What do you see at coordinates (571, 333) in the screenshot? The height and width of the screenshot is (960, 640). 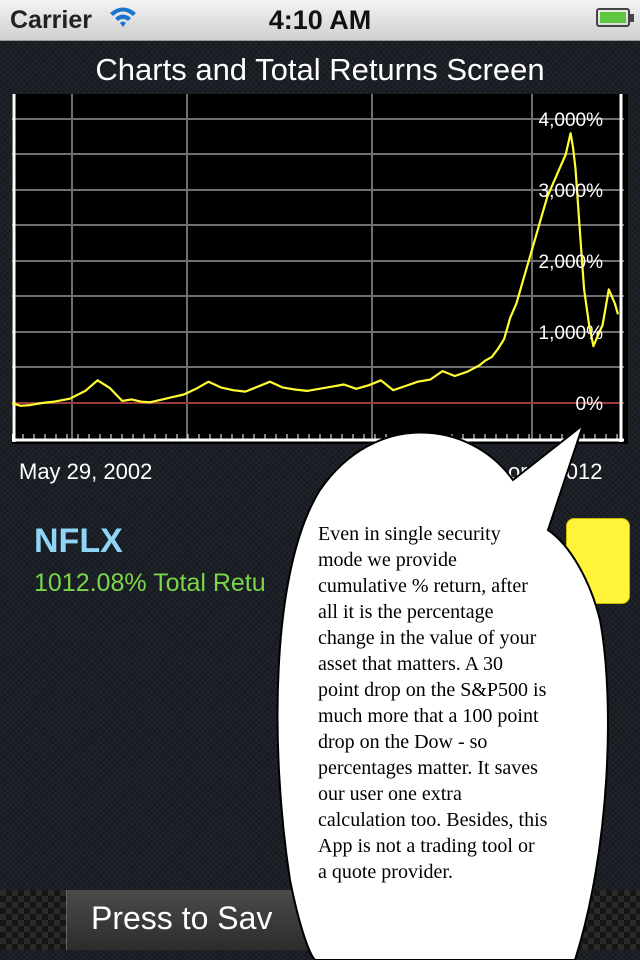 I see `y-tick-label: 1,000%` at bounding box center [571, 333].